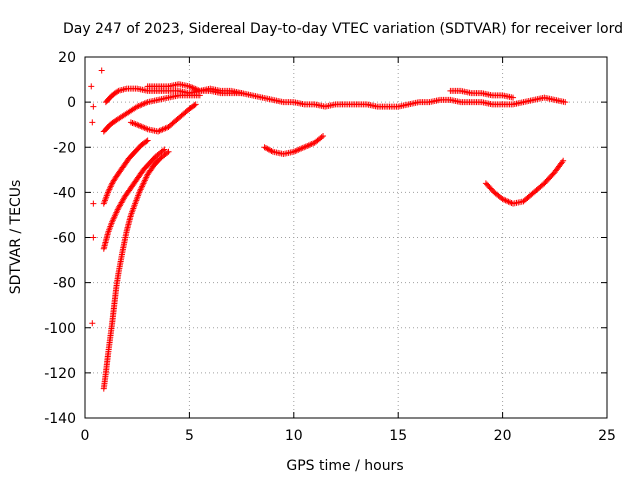  I want to click on series-arc-late-upper, so click(482, 94).